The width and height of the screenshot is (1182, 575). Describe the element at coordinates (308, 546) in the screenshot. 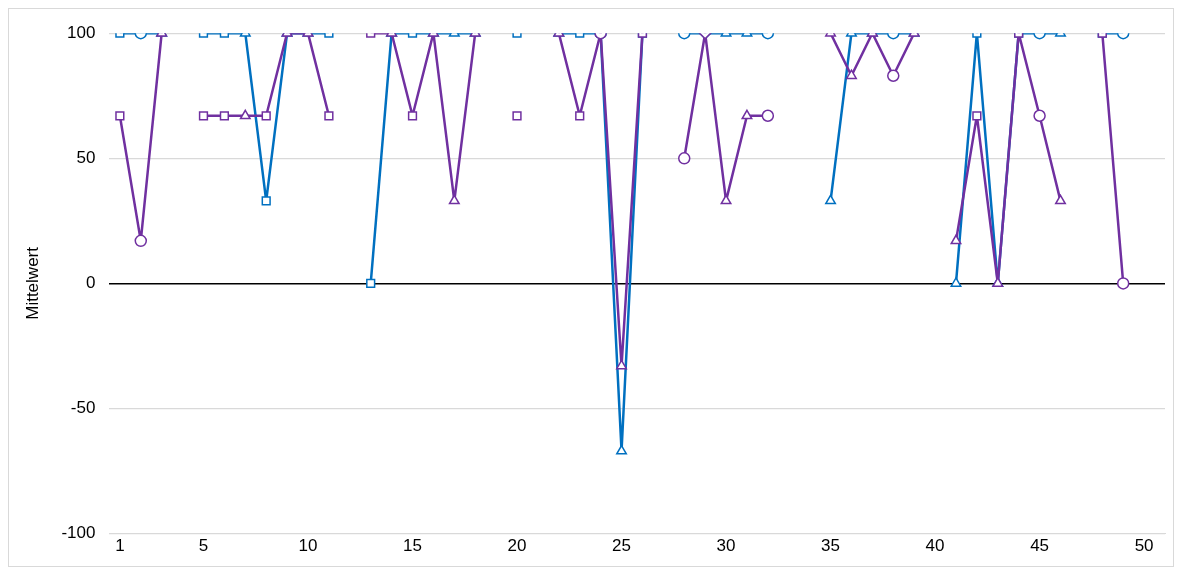

I see `x-tick-label: 10` at that location.